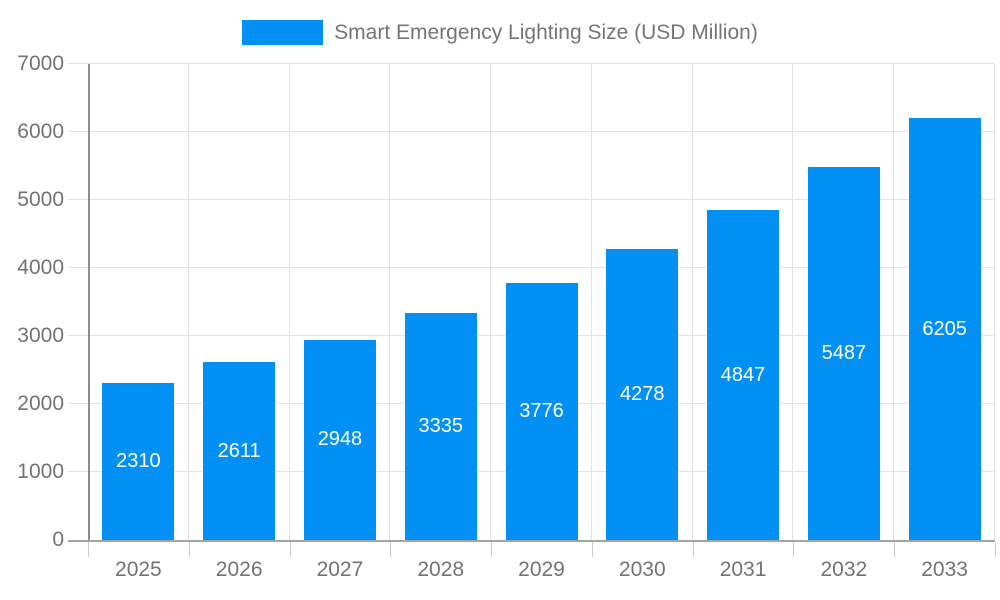 The image size is (1000, 600). I want to click on bar-2033: 6205, so click(944, 329).